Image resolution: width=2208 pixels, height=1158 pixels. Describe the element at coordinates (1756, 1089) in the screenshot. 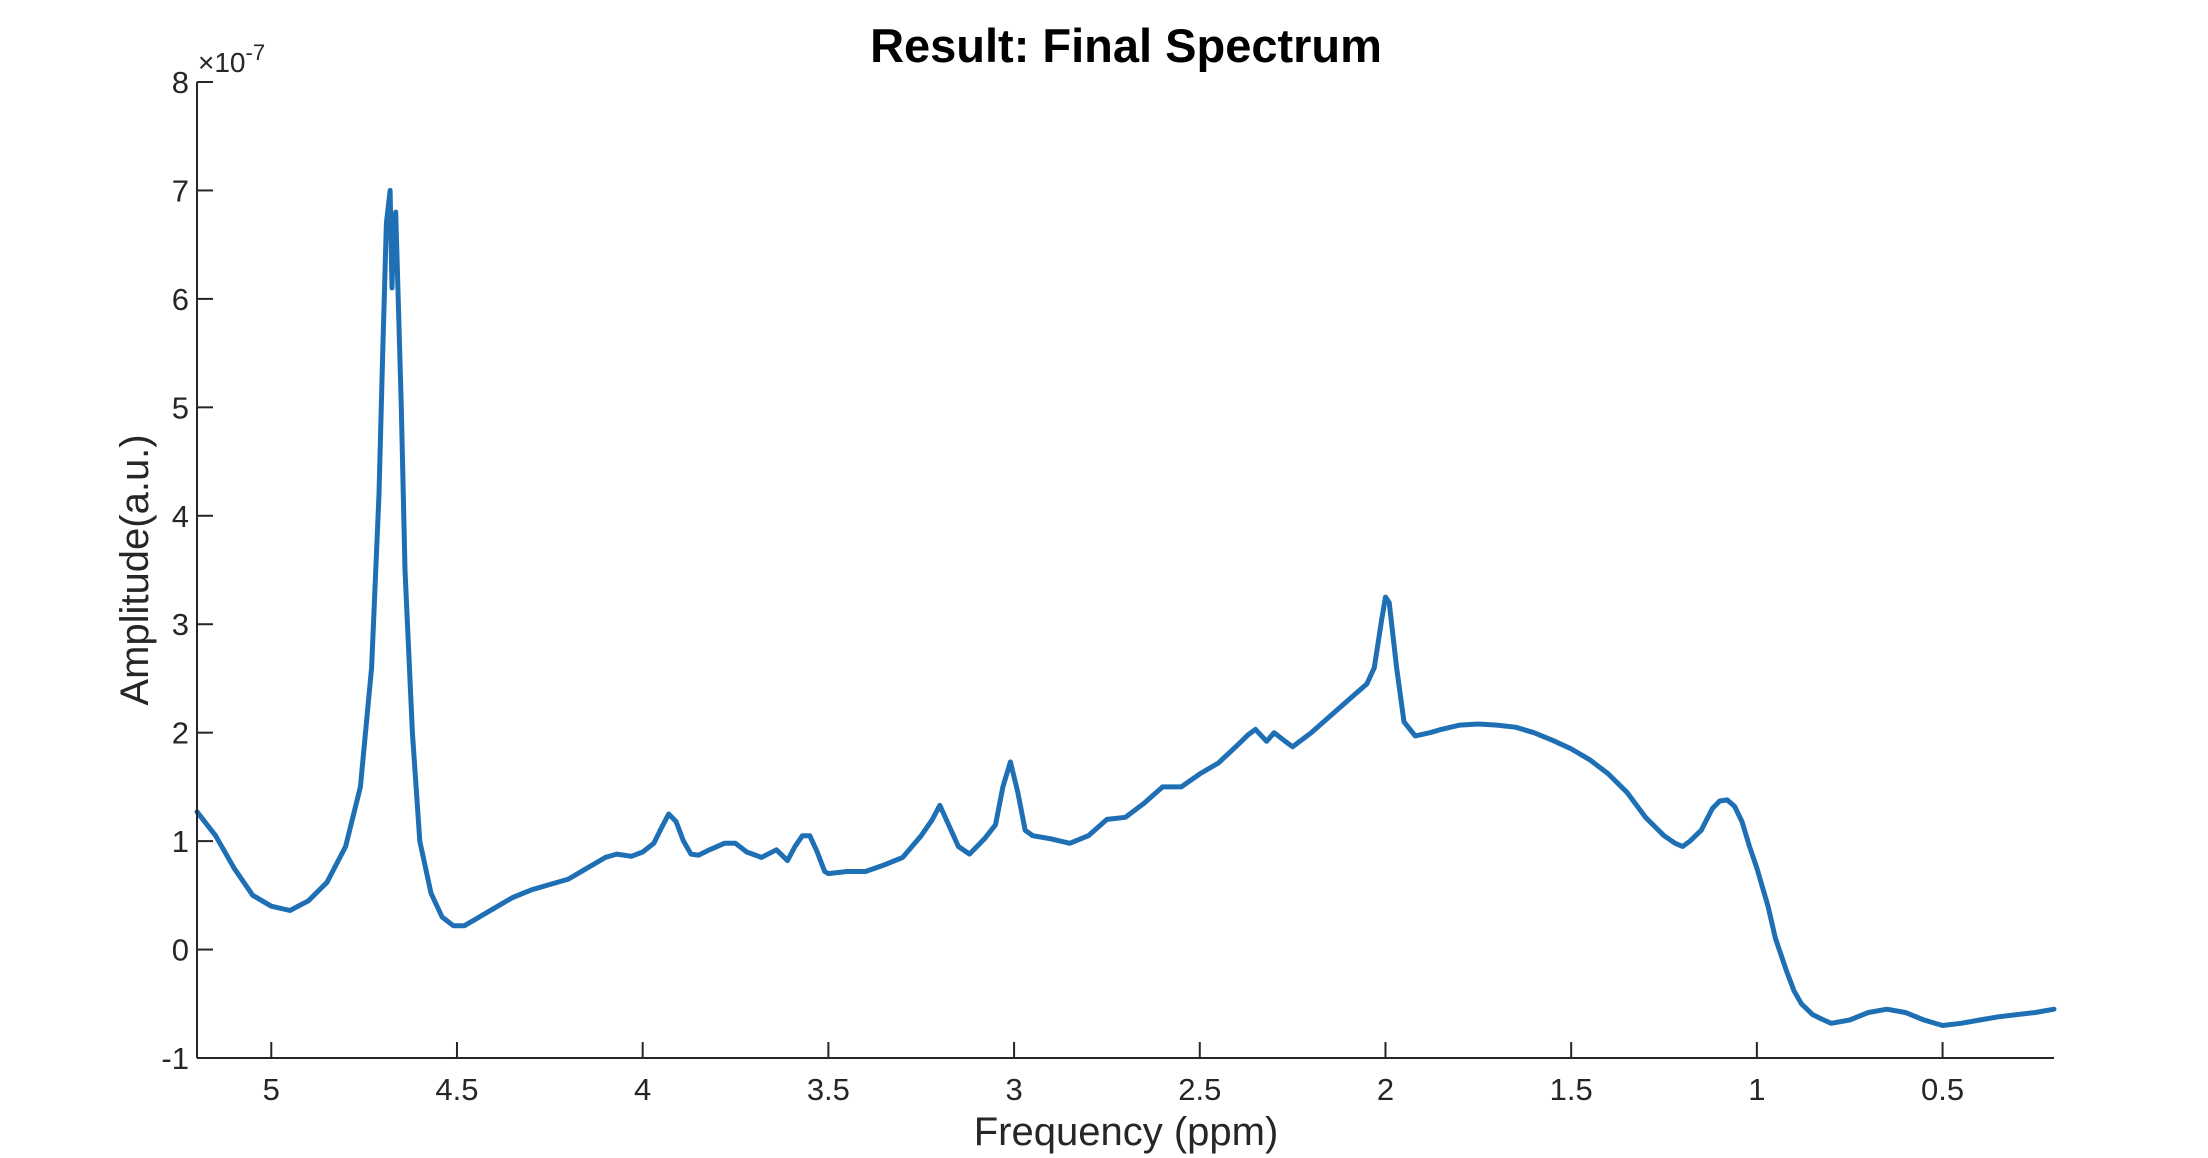

I see `x-tick-label: 1` at that location.